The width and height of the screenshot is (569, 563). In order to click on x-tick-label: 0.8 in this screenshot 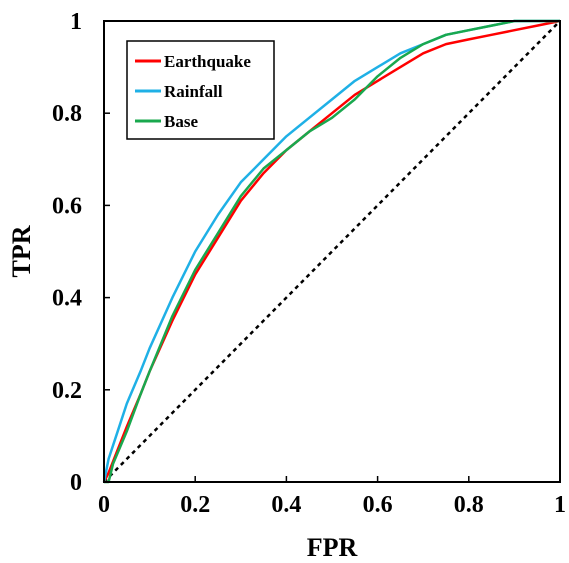, I will do `click(469, 505)`.